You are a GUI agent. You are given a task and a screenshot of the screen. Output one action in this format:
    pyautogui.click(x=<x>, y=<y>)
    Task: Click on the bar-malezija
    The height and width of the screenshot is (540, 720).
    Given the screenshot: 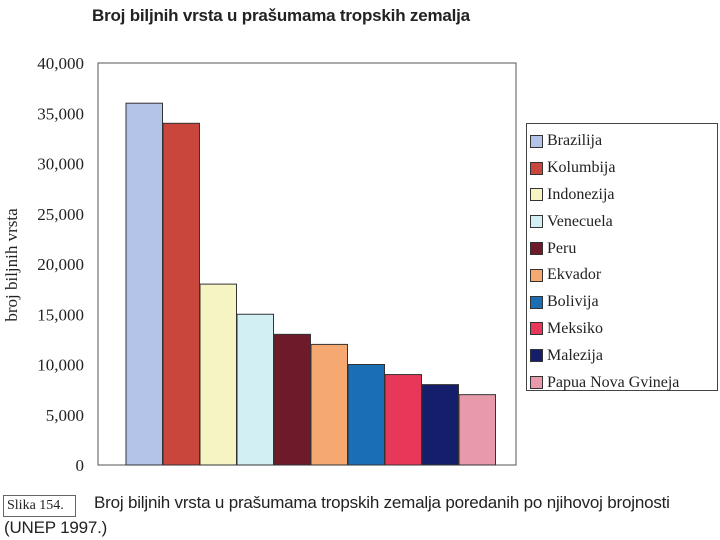 What is the action you would take?
    pyautogui.click(x=440, y=425)
    